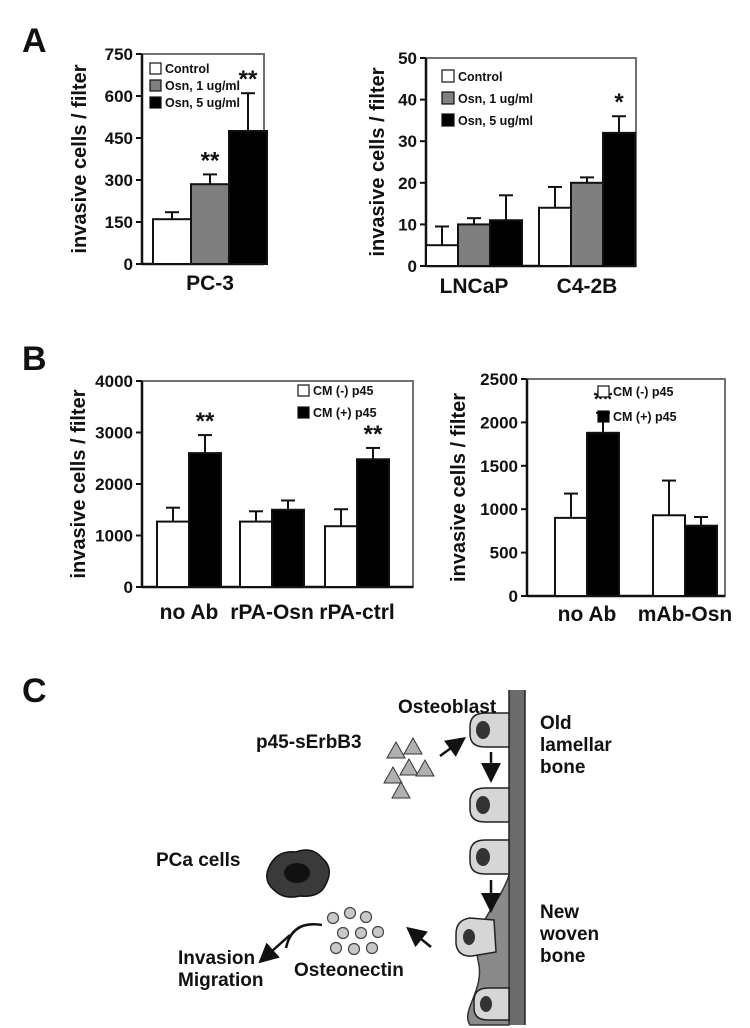  What do you see at coordinates (474, 286) in the screenshot?
I see `category-label: LNCaP` at bounding box center [474, 286].